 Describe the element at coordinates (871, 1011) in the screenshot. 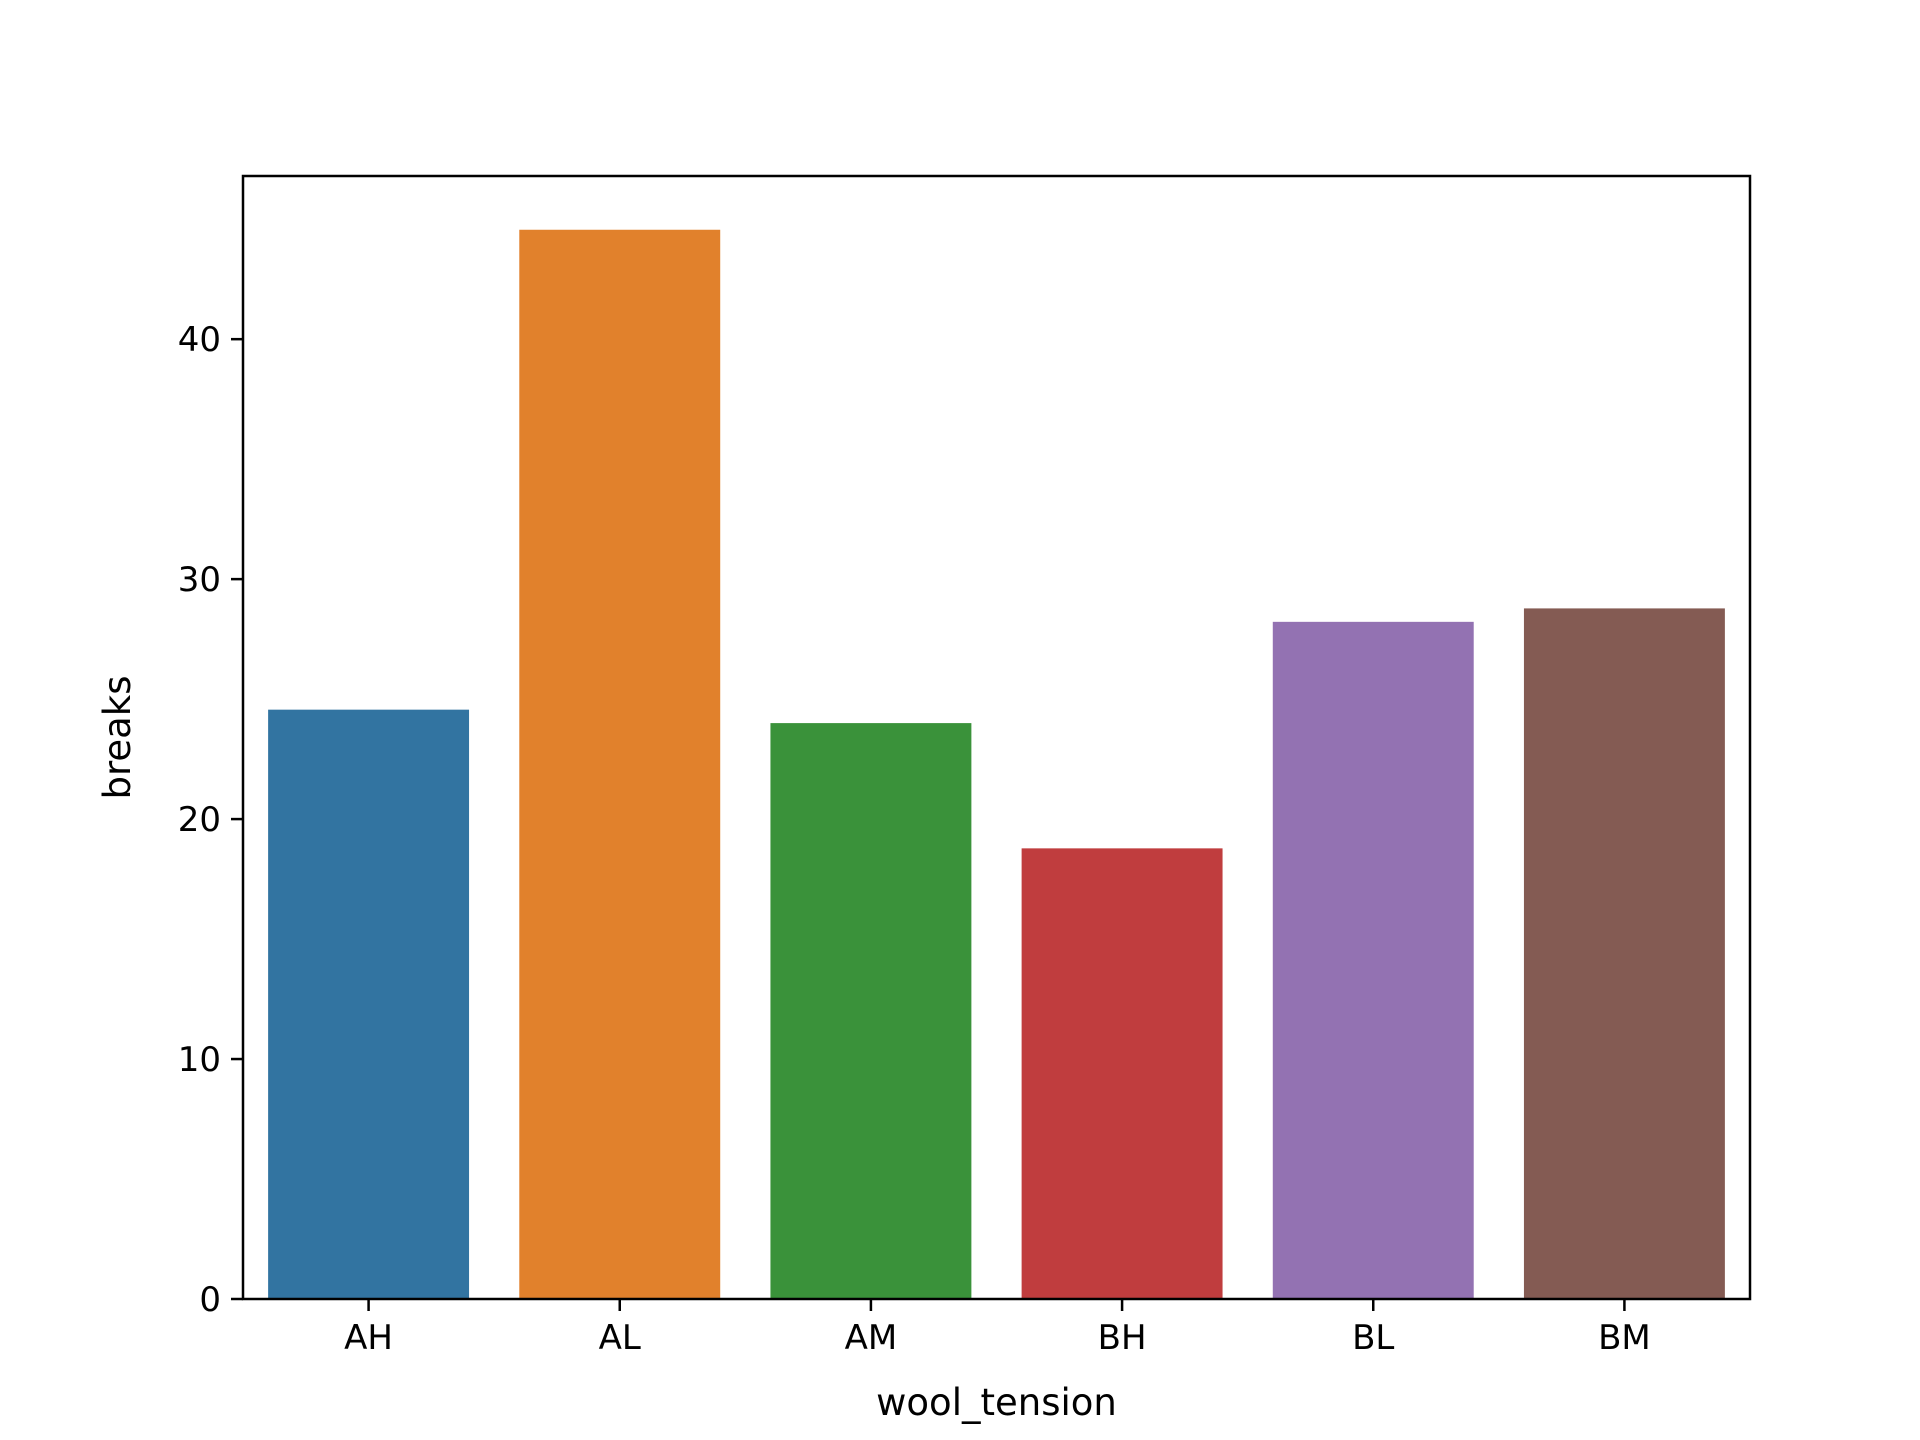

I see `bar-am` at that location.